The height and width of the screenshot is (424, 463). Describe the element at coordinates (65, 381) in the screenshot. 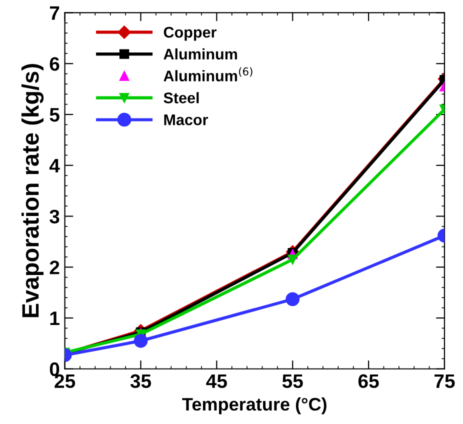

I see `x-tick-label: 25` at that location.